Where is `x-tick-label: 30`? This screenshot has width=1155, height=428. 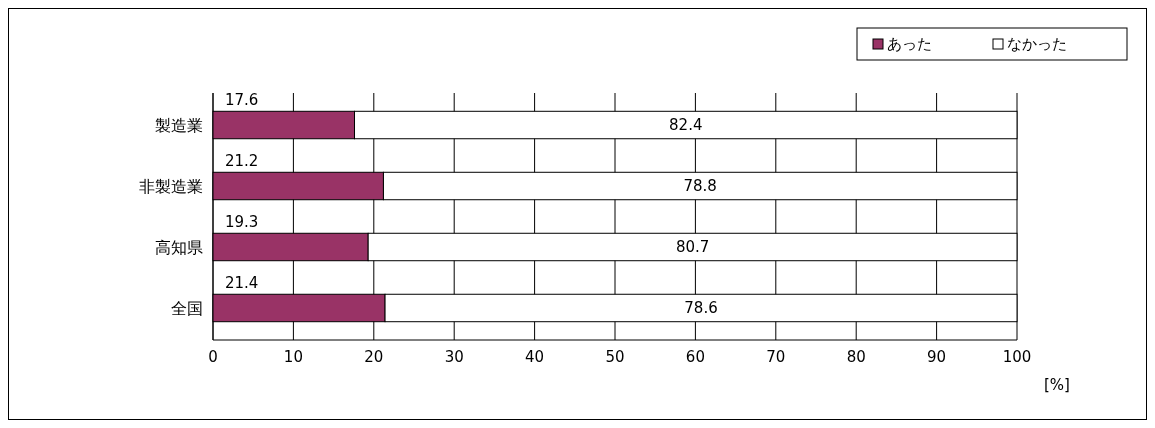
x-tick-label: 30 is located at coordinates (454, 357).